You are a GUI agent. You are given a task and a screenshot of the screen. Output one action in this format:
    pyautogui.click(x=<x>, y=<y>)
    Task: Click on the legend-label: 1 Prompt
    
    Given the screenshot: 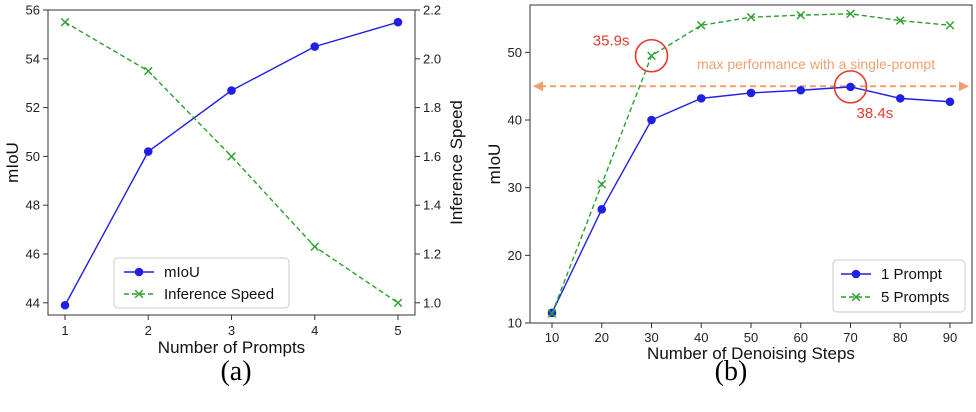 What is the action you would take?
    pyautogui.click(x=912, y=274)
    